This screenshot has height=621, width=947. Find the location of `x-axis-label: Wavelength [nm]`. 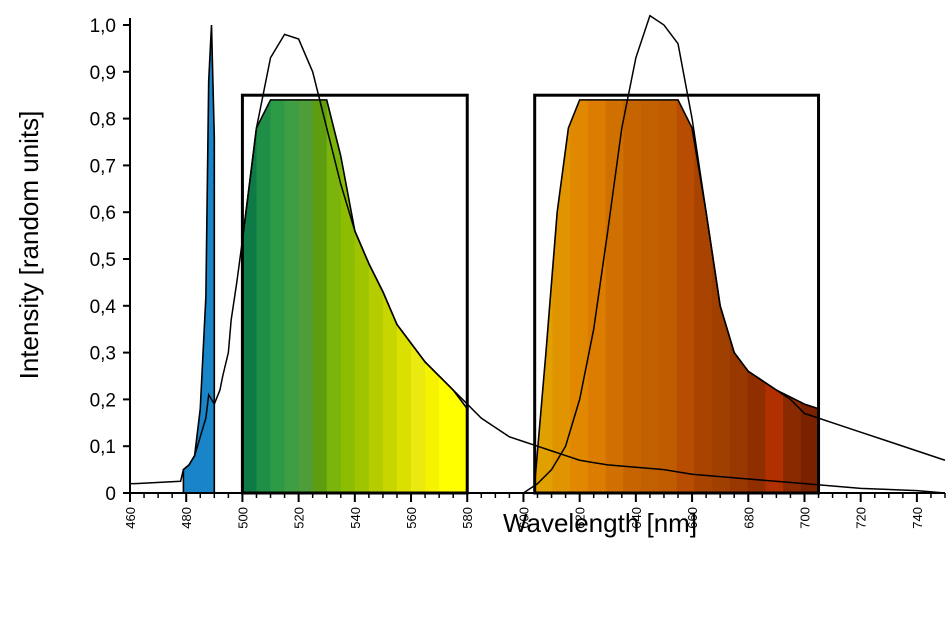

x-axis-label: Wavelength [nm] is located at coordinates (600, 523).